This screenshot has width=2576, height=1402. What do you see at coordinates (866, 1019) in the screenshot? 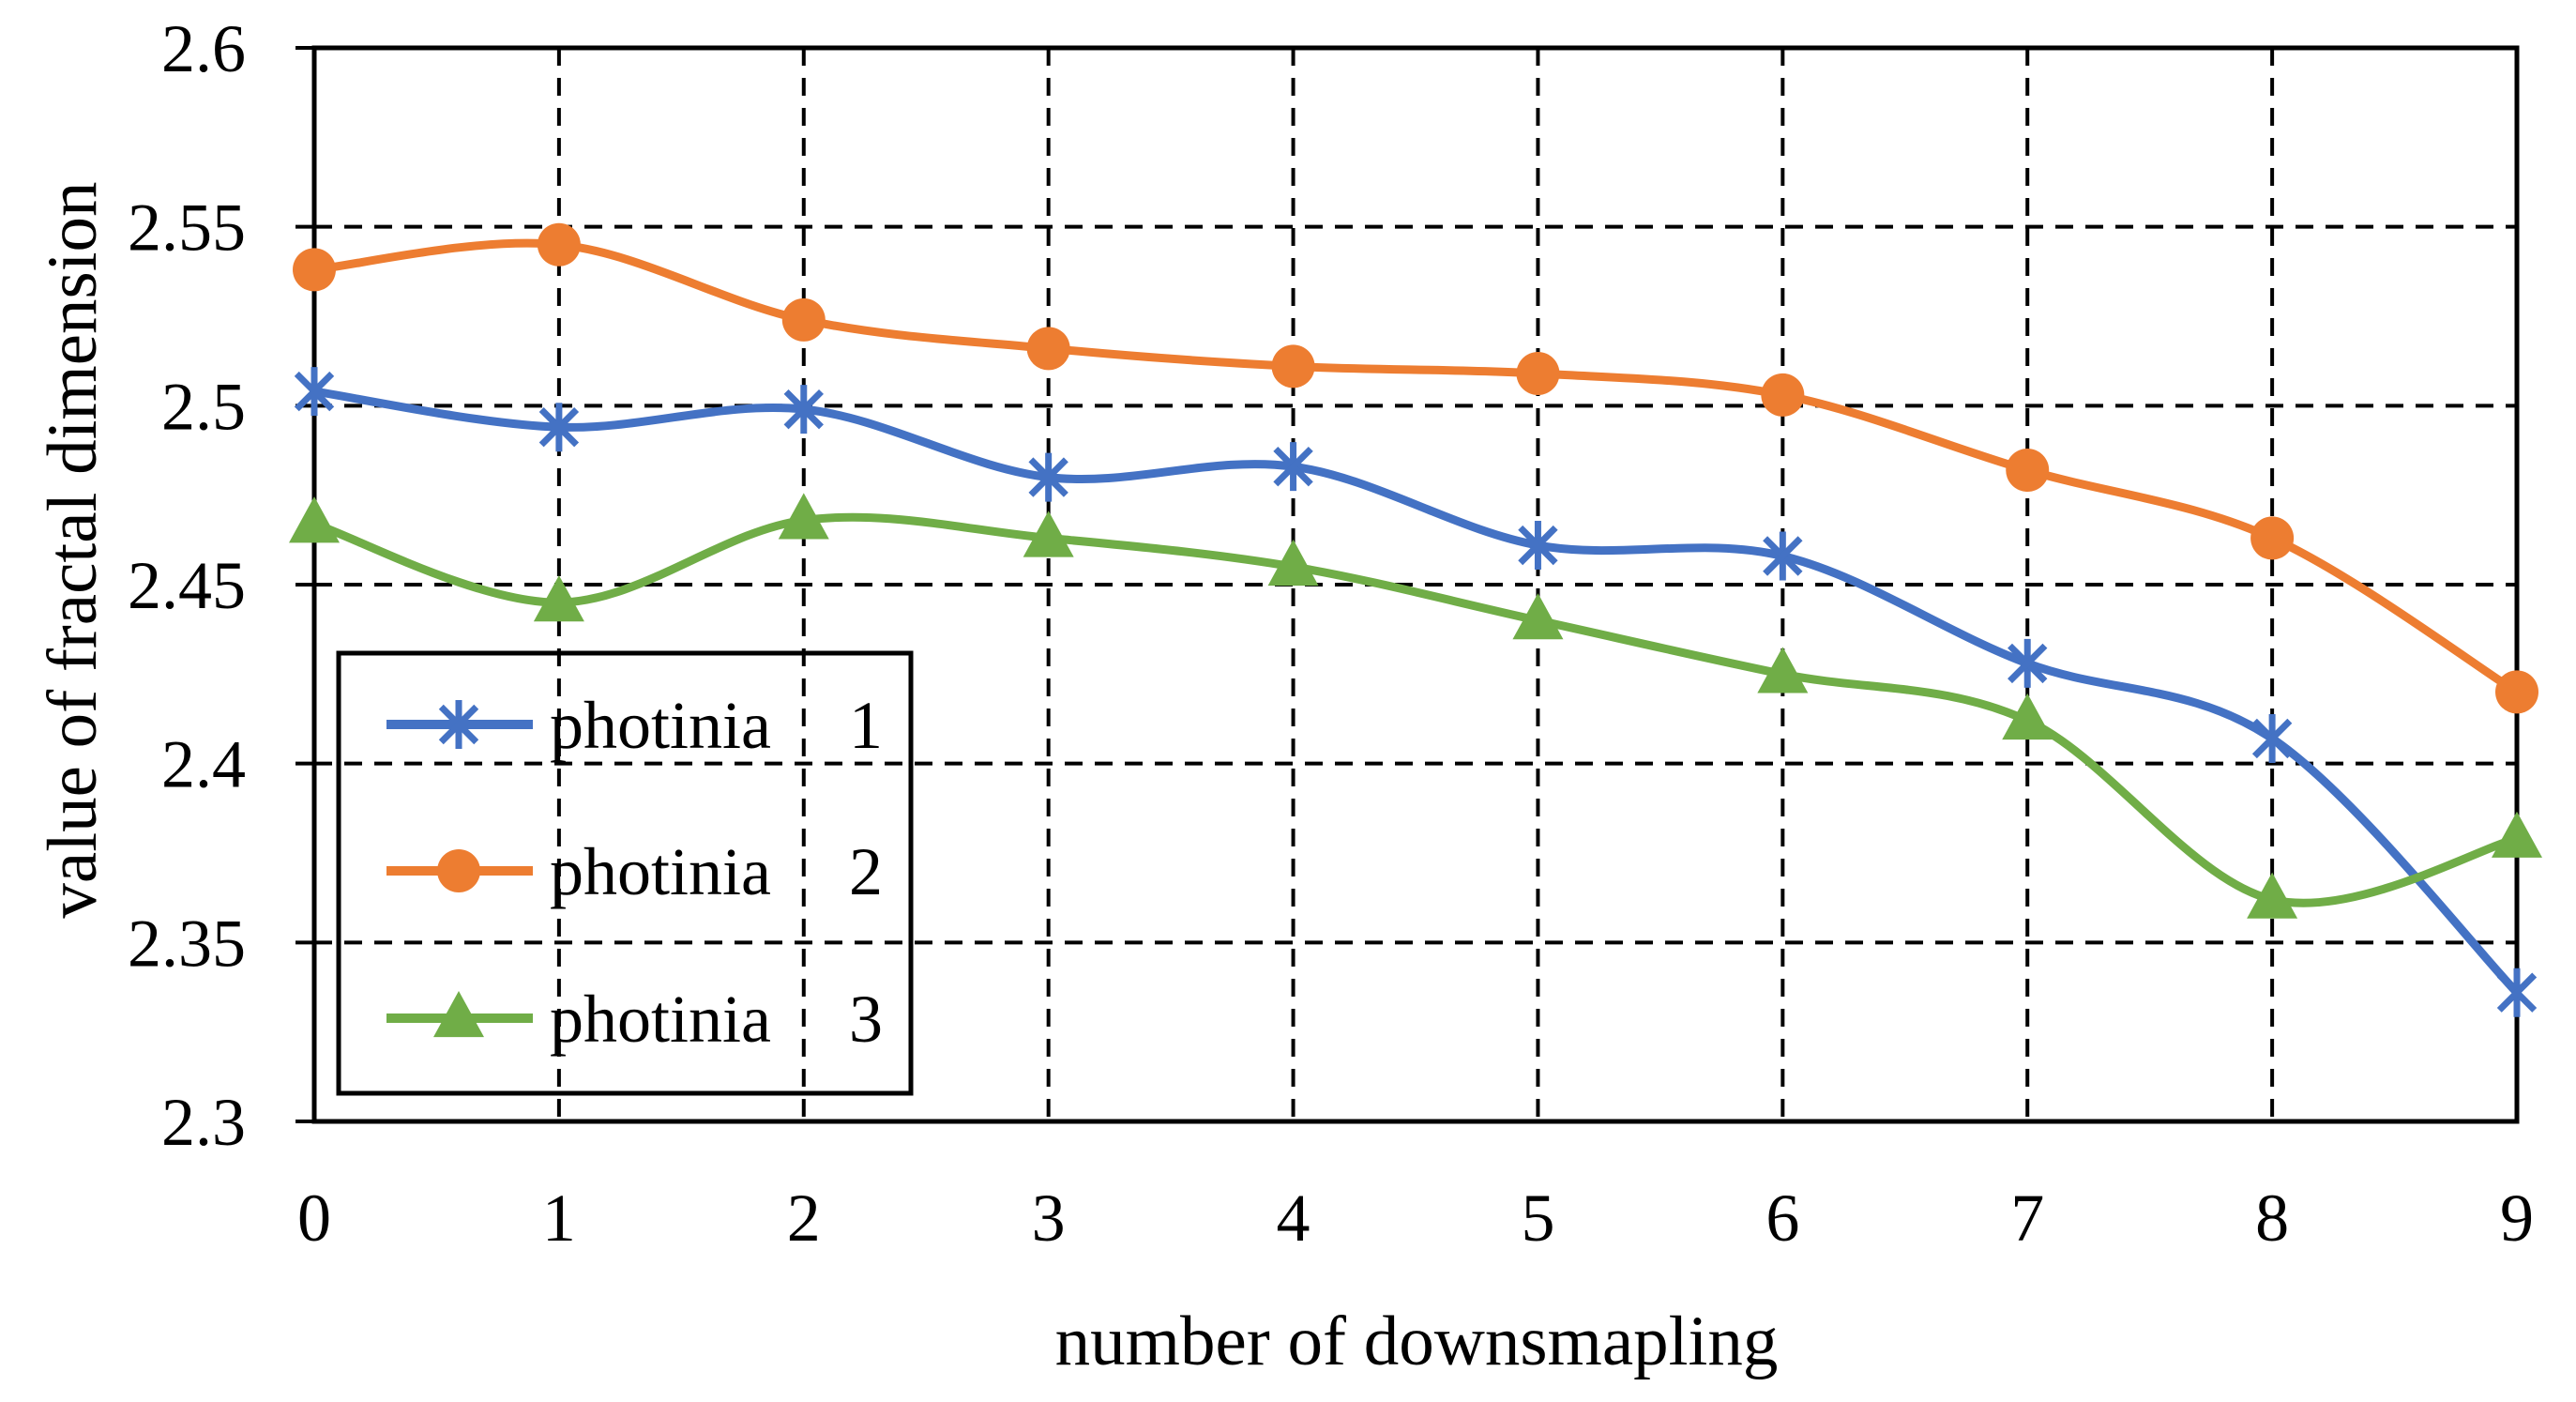
I see `legend-label-number: 3` at bounding box center [866, 1019].